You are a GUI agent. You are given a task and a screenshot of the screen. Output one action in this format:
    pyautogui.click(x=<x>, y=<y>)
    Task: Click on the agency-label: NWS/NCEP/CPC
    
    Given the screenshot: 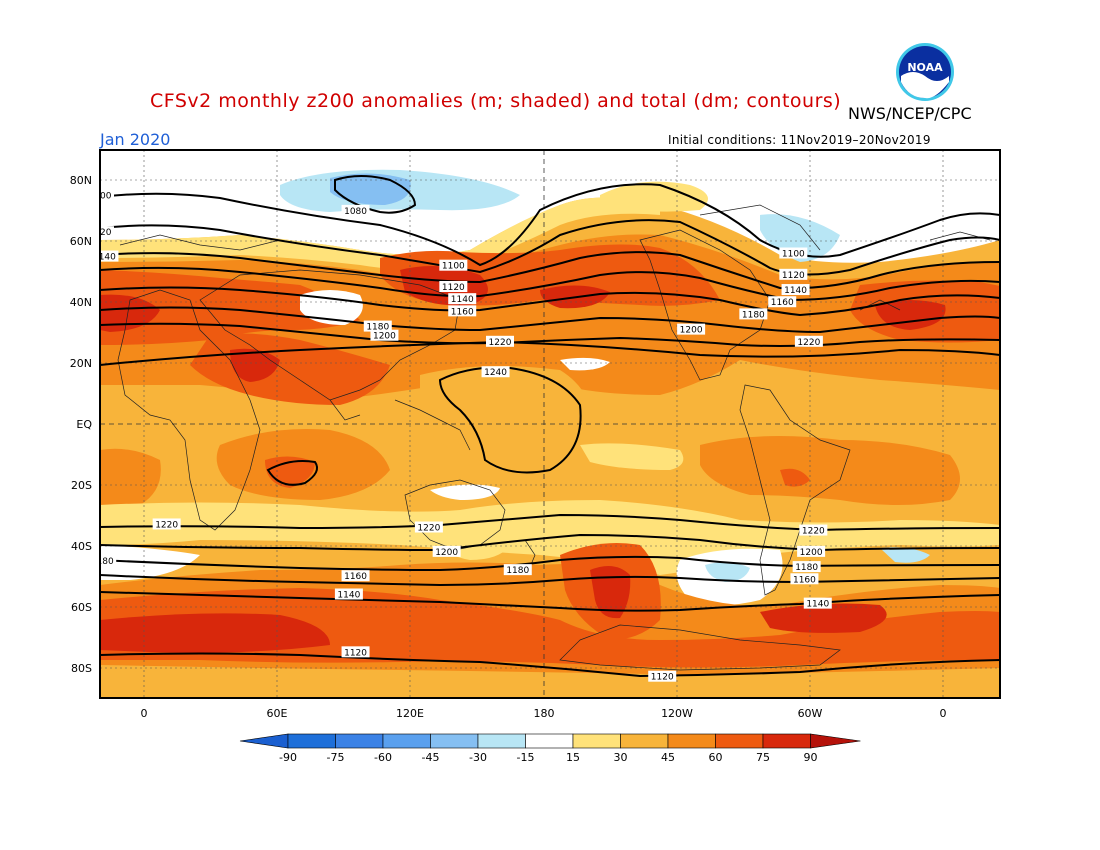 What is the action you would take?
    pyautogui.click(x=910, y=113)
    